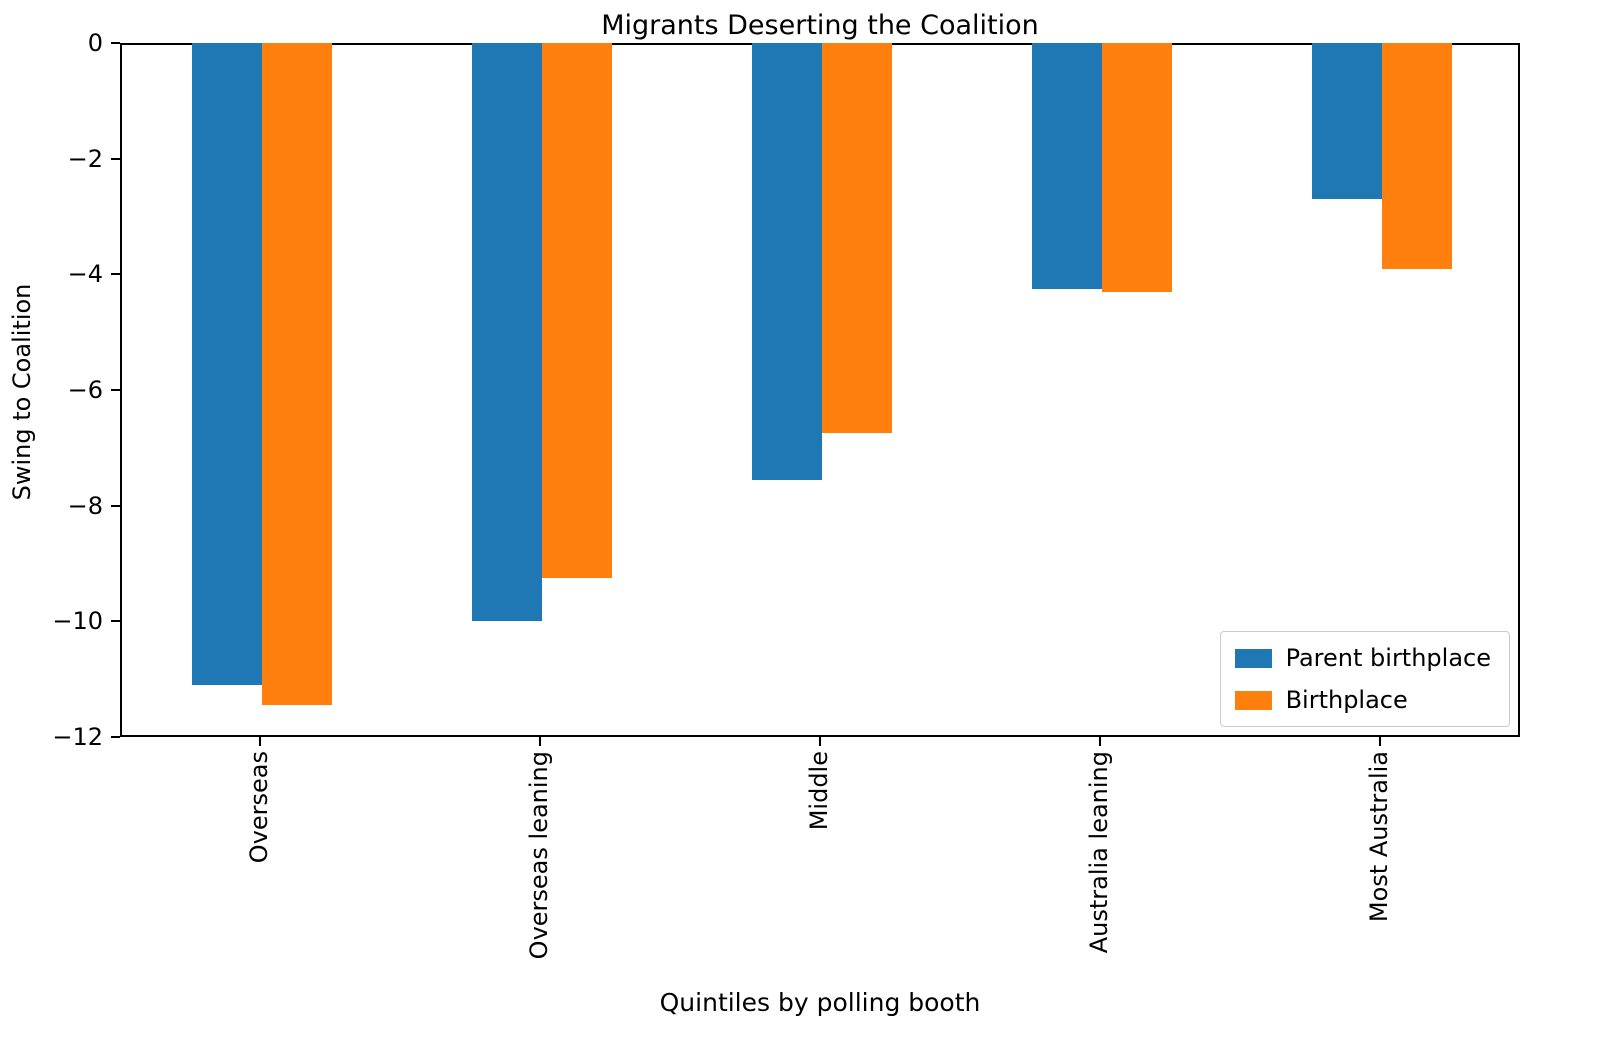  What do you see at coordinates (85, 505) in the screenshot?
I see `y-tick-label: −8` at bounding box center [85, 505].